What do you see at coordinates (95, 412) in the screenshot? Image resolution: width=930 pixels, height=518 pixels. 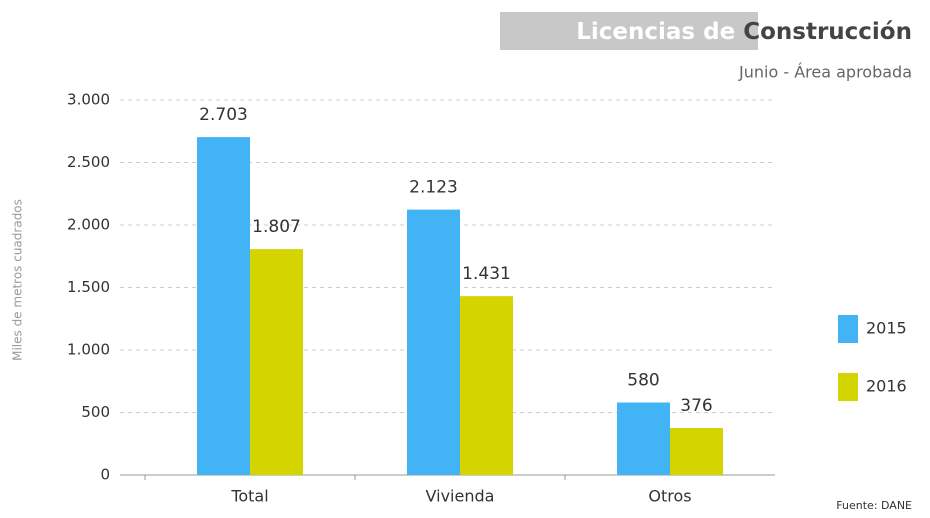 I see `y-tick-label: 500` at bounding box center [95, 412].